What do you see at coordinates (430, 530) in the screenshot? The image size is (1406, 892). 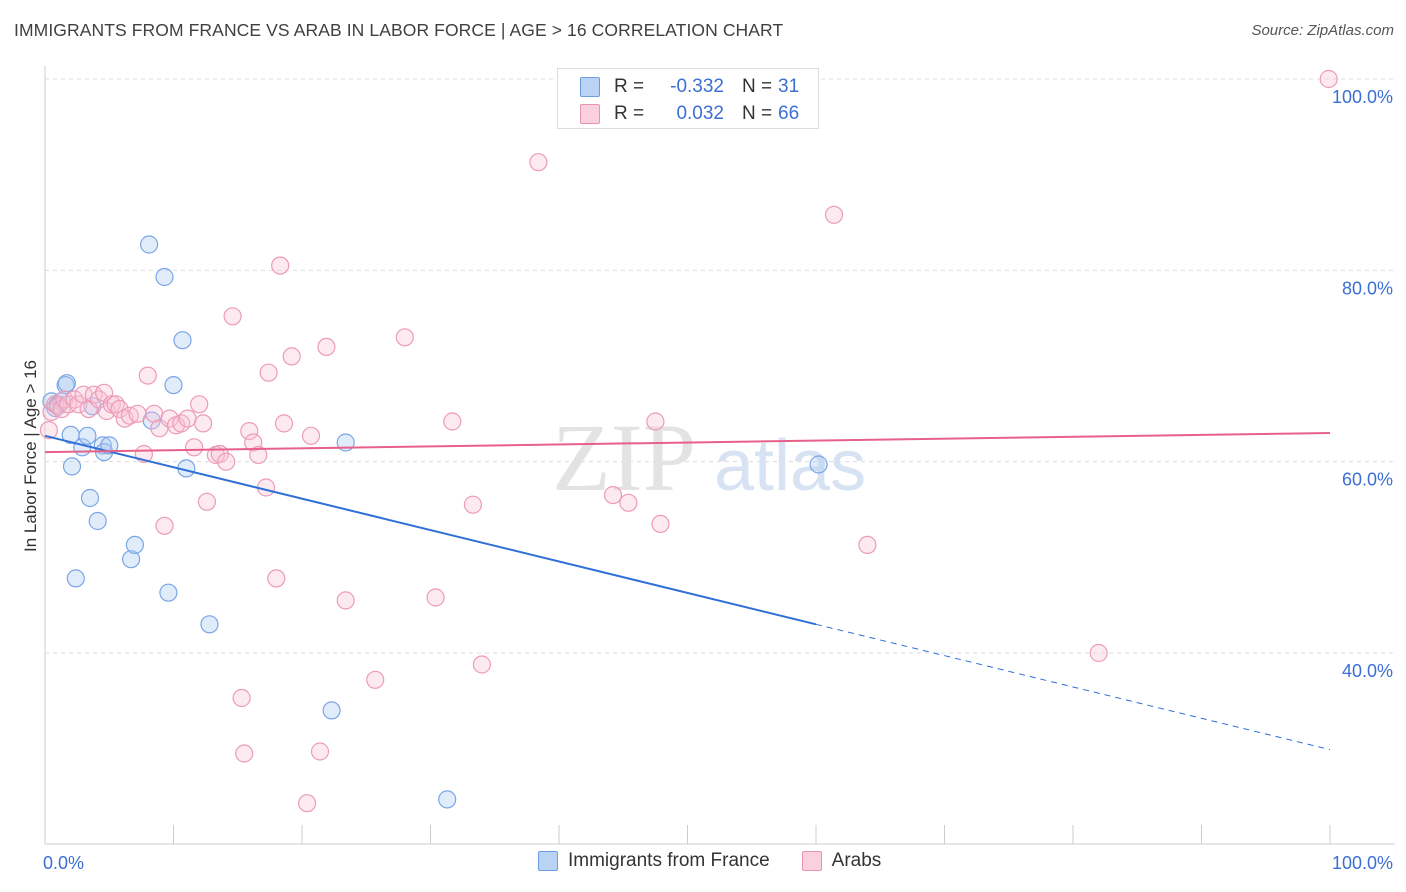 I see `france-trend-line` at bounding box center [430, 530].